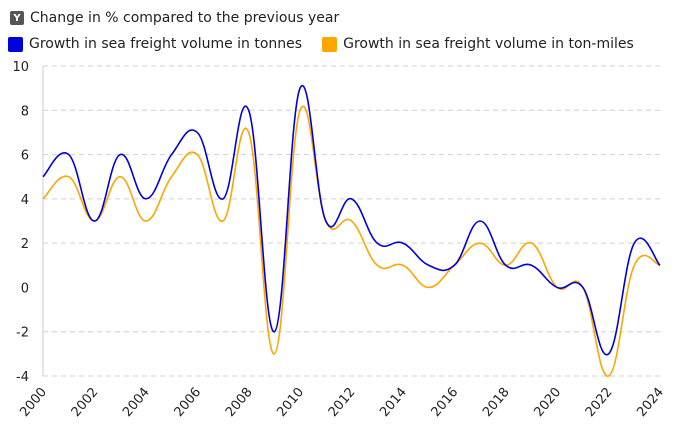  I want to click on x-tick-label: 2024, so click(650, 402).